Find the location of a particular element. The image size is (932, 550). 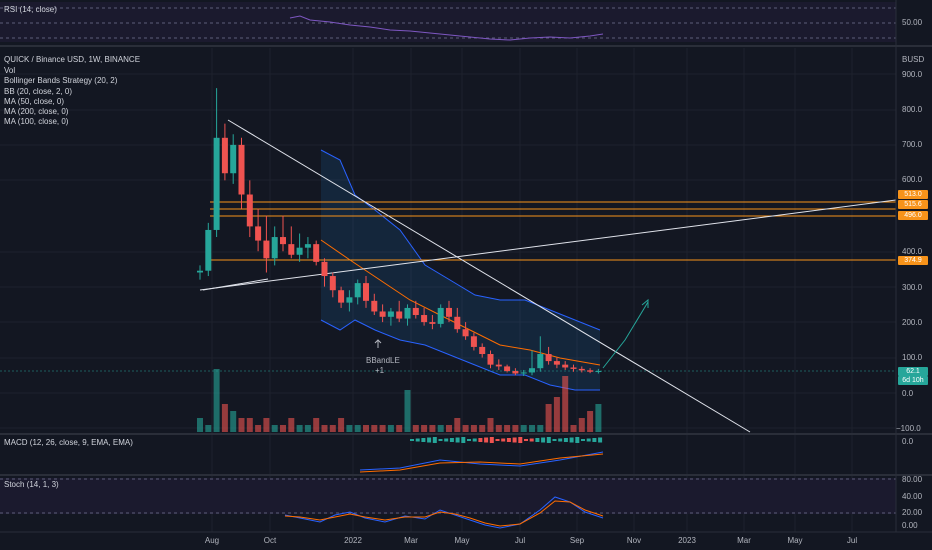

stoch-axis-label: 40.00 is located at coordinates (912, 496).